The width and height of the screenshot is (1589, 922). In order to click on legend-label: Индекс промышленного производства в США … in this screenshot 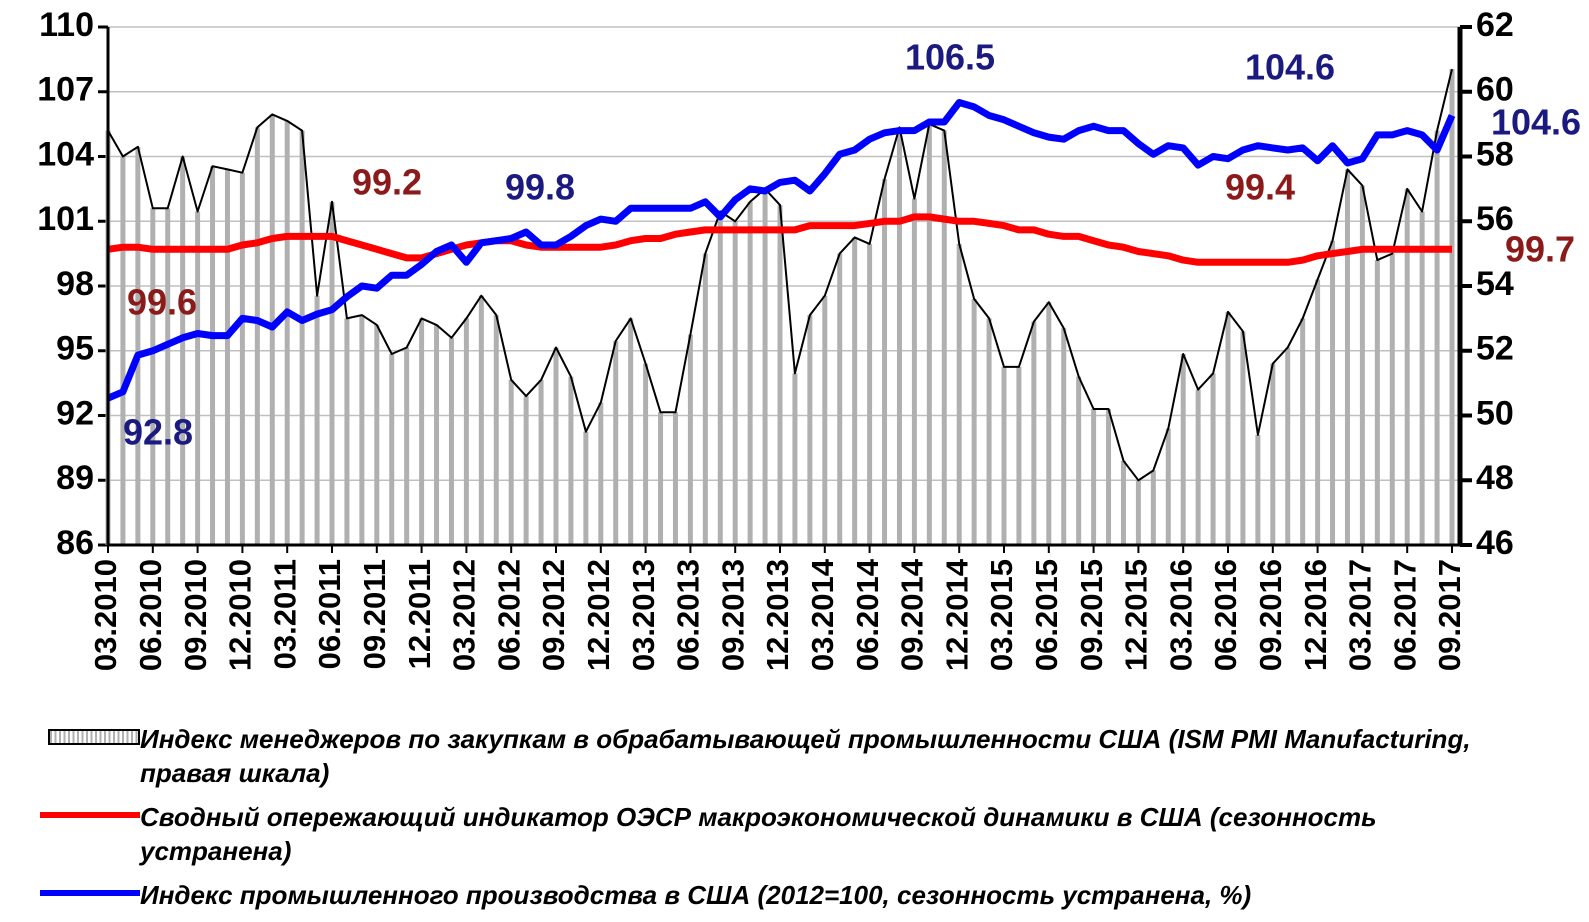, I will do `click(696, 895)`.